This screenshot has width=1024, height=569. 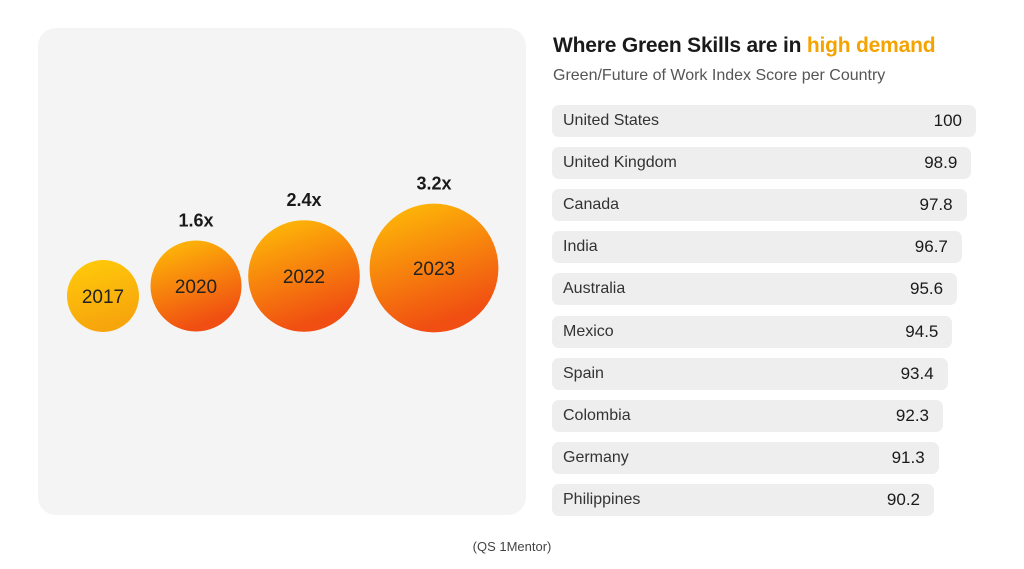 I want to click on growth-bubble-chart: 2017 2020 1.6x 2022 2.4x 2023 3.2x, so click(x=283, y=253).